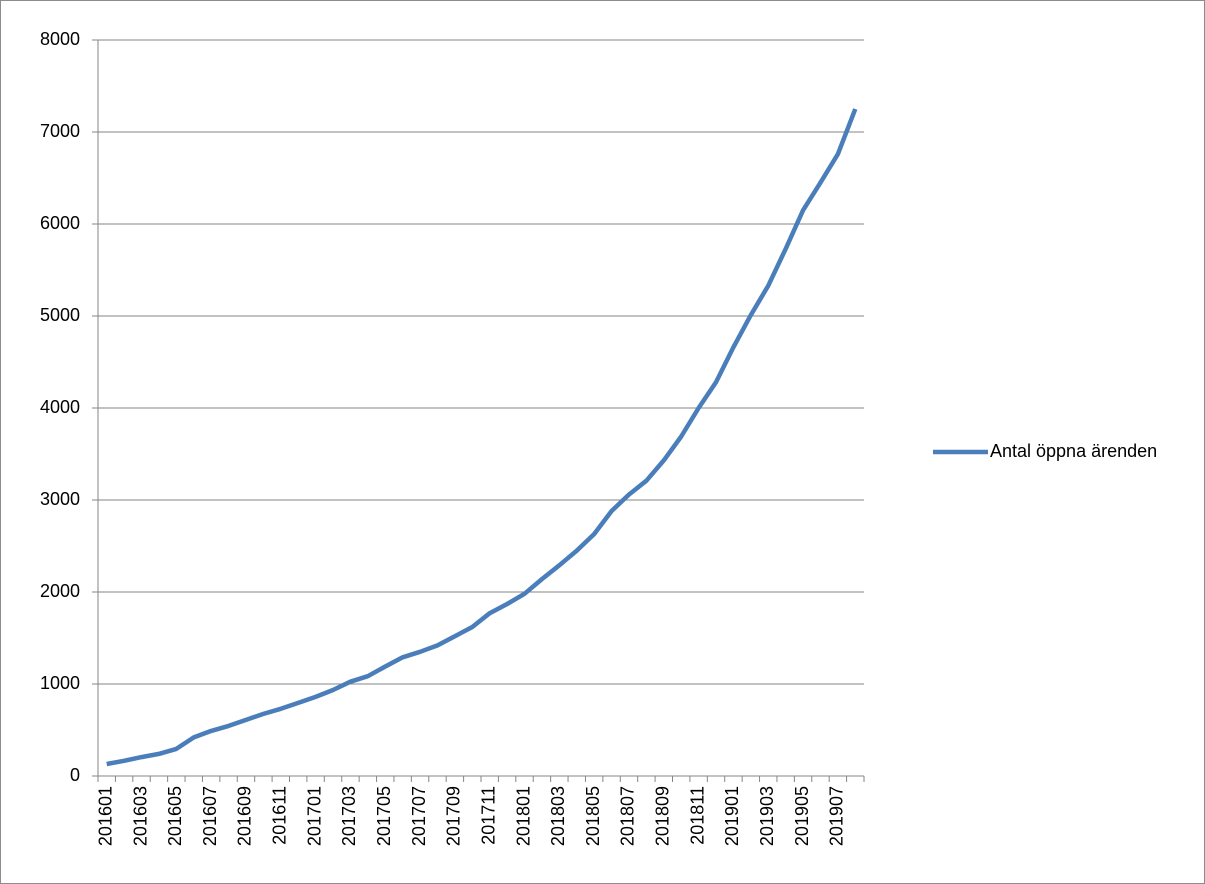 This screenshot has width=1205, height=884. Describe the element at coordinates (175, 816) in the screenshot. I see `x-tick-label: 201605` at that location.